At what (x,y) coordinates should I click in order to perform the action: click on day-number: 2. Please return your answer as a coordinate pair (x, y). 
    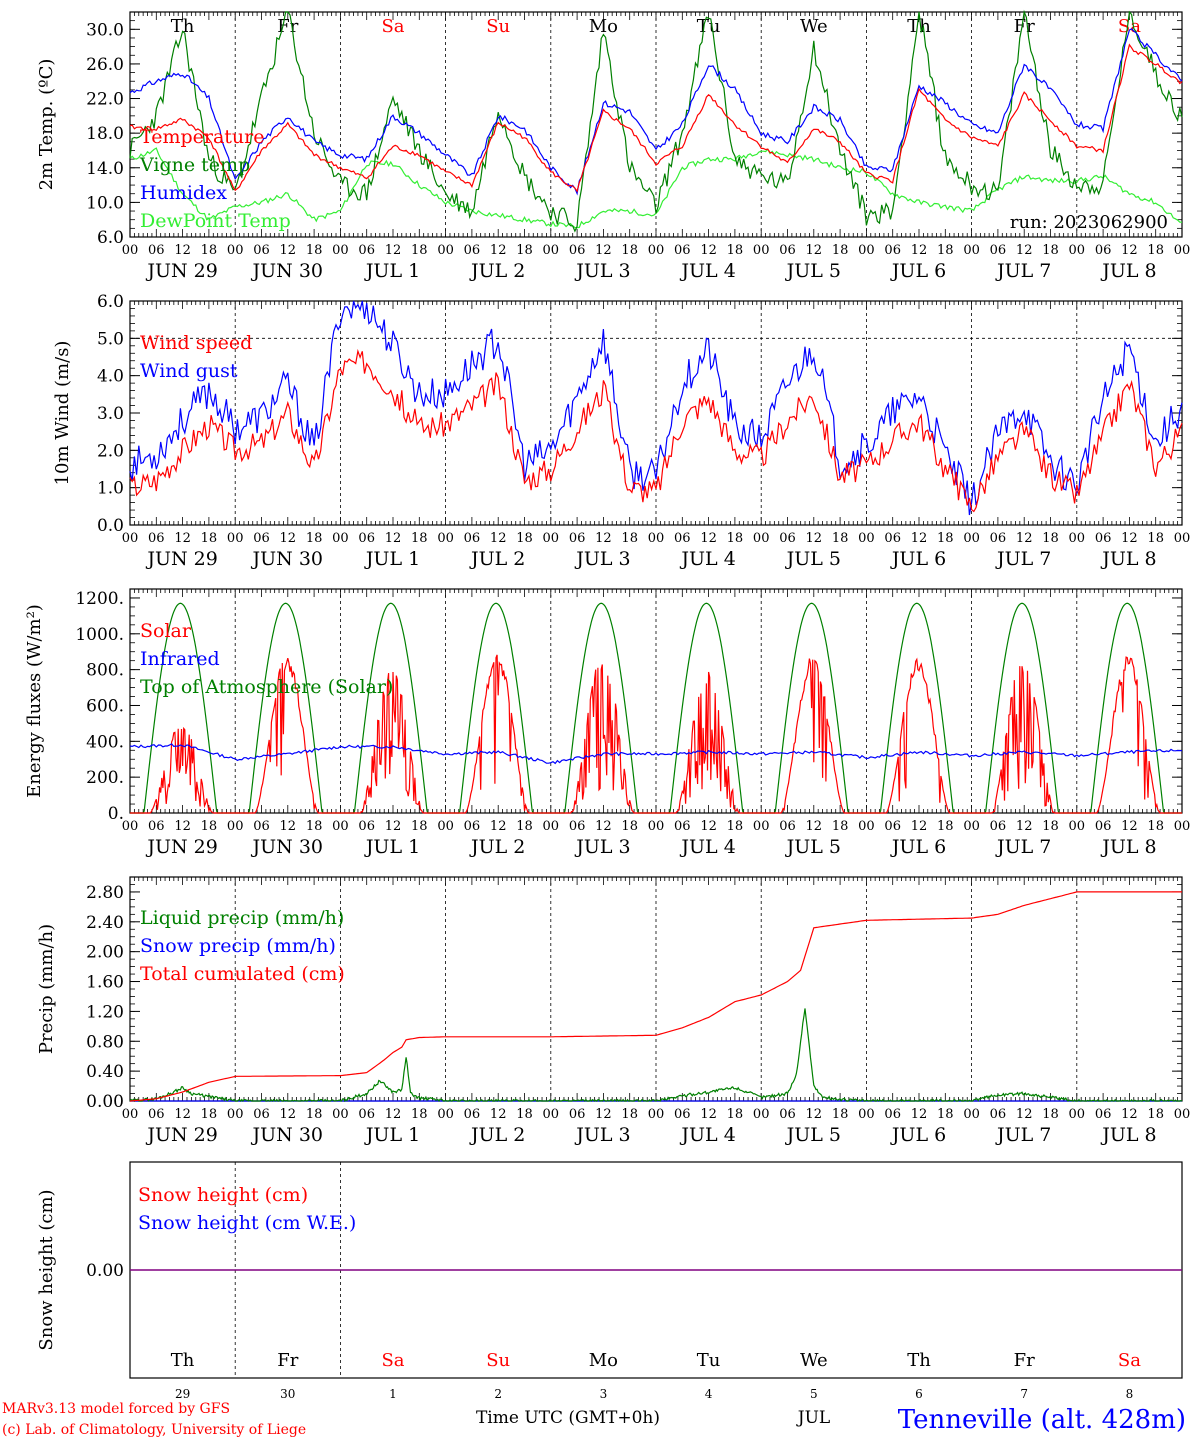
    Looking at the image, I should click on (498, 1394).